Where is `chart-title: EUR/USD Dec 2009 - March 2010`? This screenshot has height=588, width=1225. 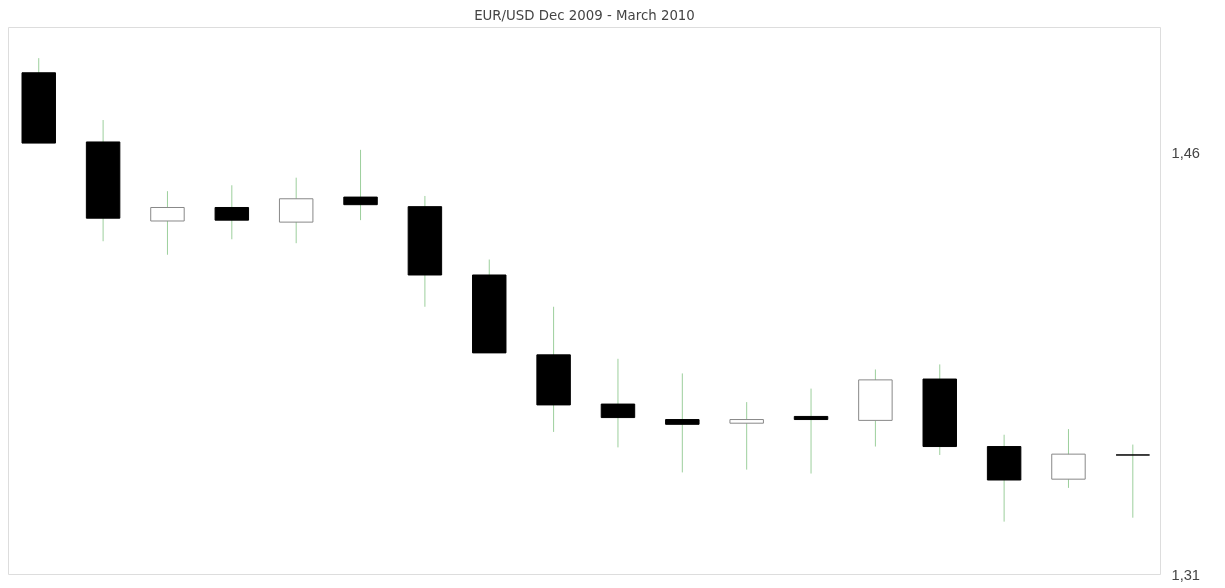
chart-title: EUR/USD Dec 2009 - March 2010 is located at coordinates (584, 15).